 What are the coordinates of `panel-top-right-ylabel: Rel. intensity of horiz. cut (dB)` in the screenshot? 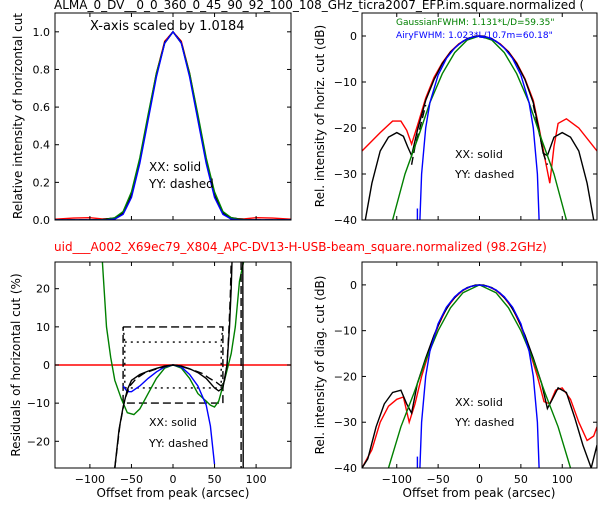 It's located at (320, 116).